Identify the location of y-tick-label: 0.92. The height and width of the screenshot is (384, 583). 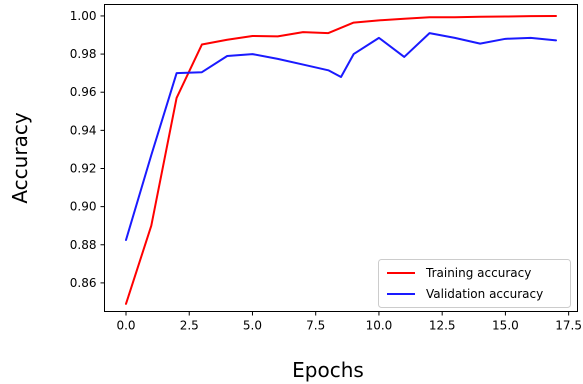
(83, 168).